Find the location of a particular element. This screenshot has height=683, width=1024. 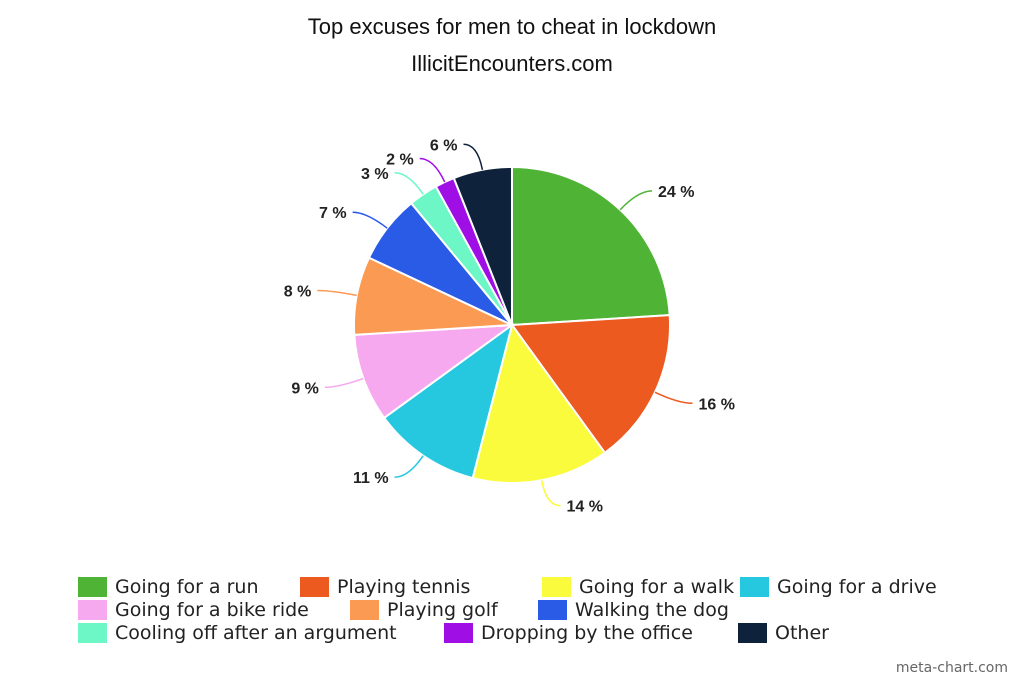

leader-line-playing-tennis is located at coordinates (673, 398).